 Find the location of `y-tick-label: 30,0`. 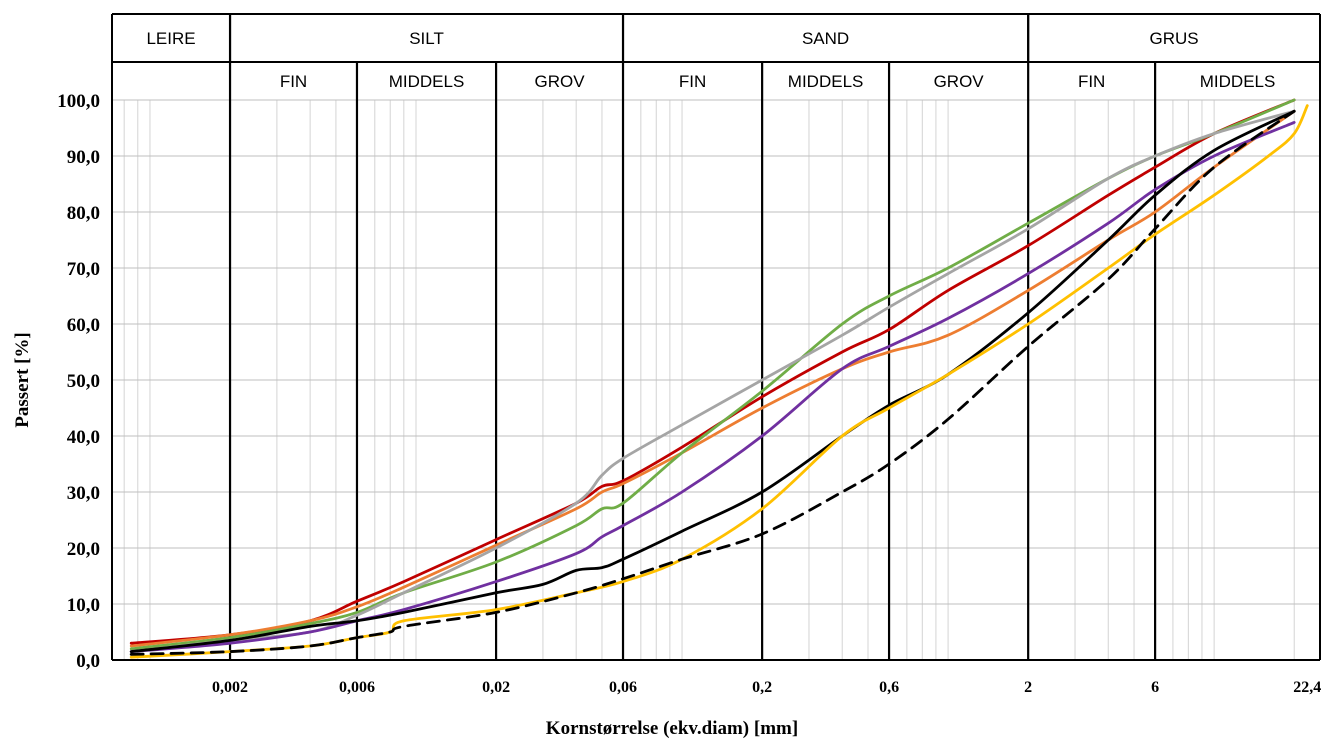

y-tick-label: 30,0 is located at coordinates (83, 493).